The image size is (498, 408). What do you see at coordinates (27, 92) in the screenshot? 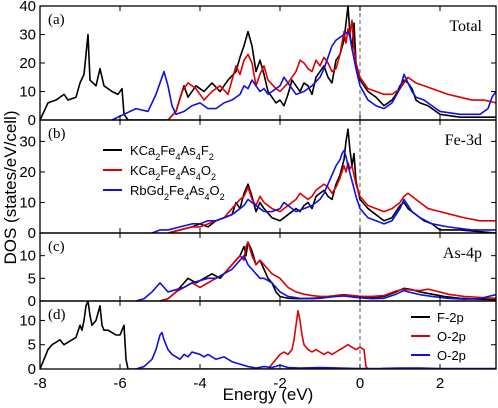
I see `panel-a-ytick-label: 10` at bounding box center [27, 92].